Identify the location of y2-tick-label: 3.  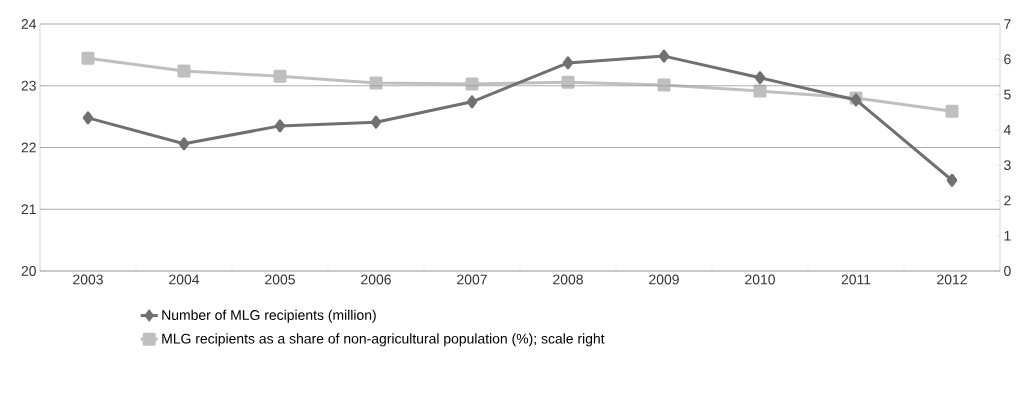
(1007, 165).